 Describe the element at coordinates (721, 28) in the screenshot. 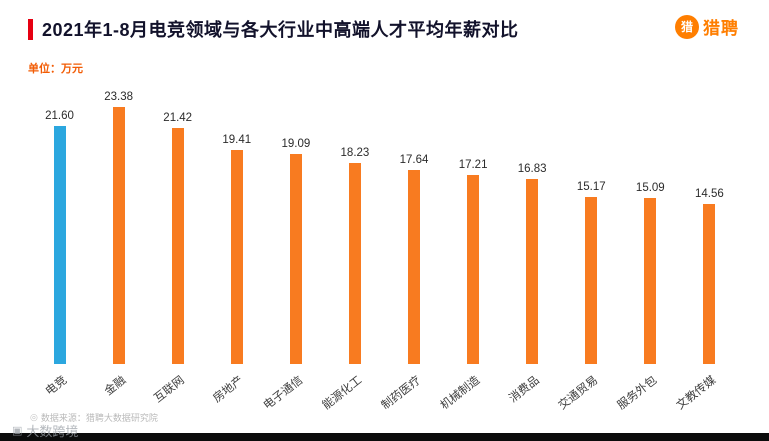

I see `liepin-logo-text: 猎聘` at that location.